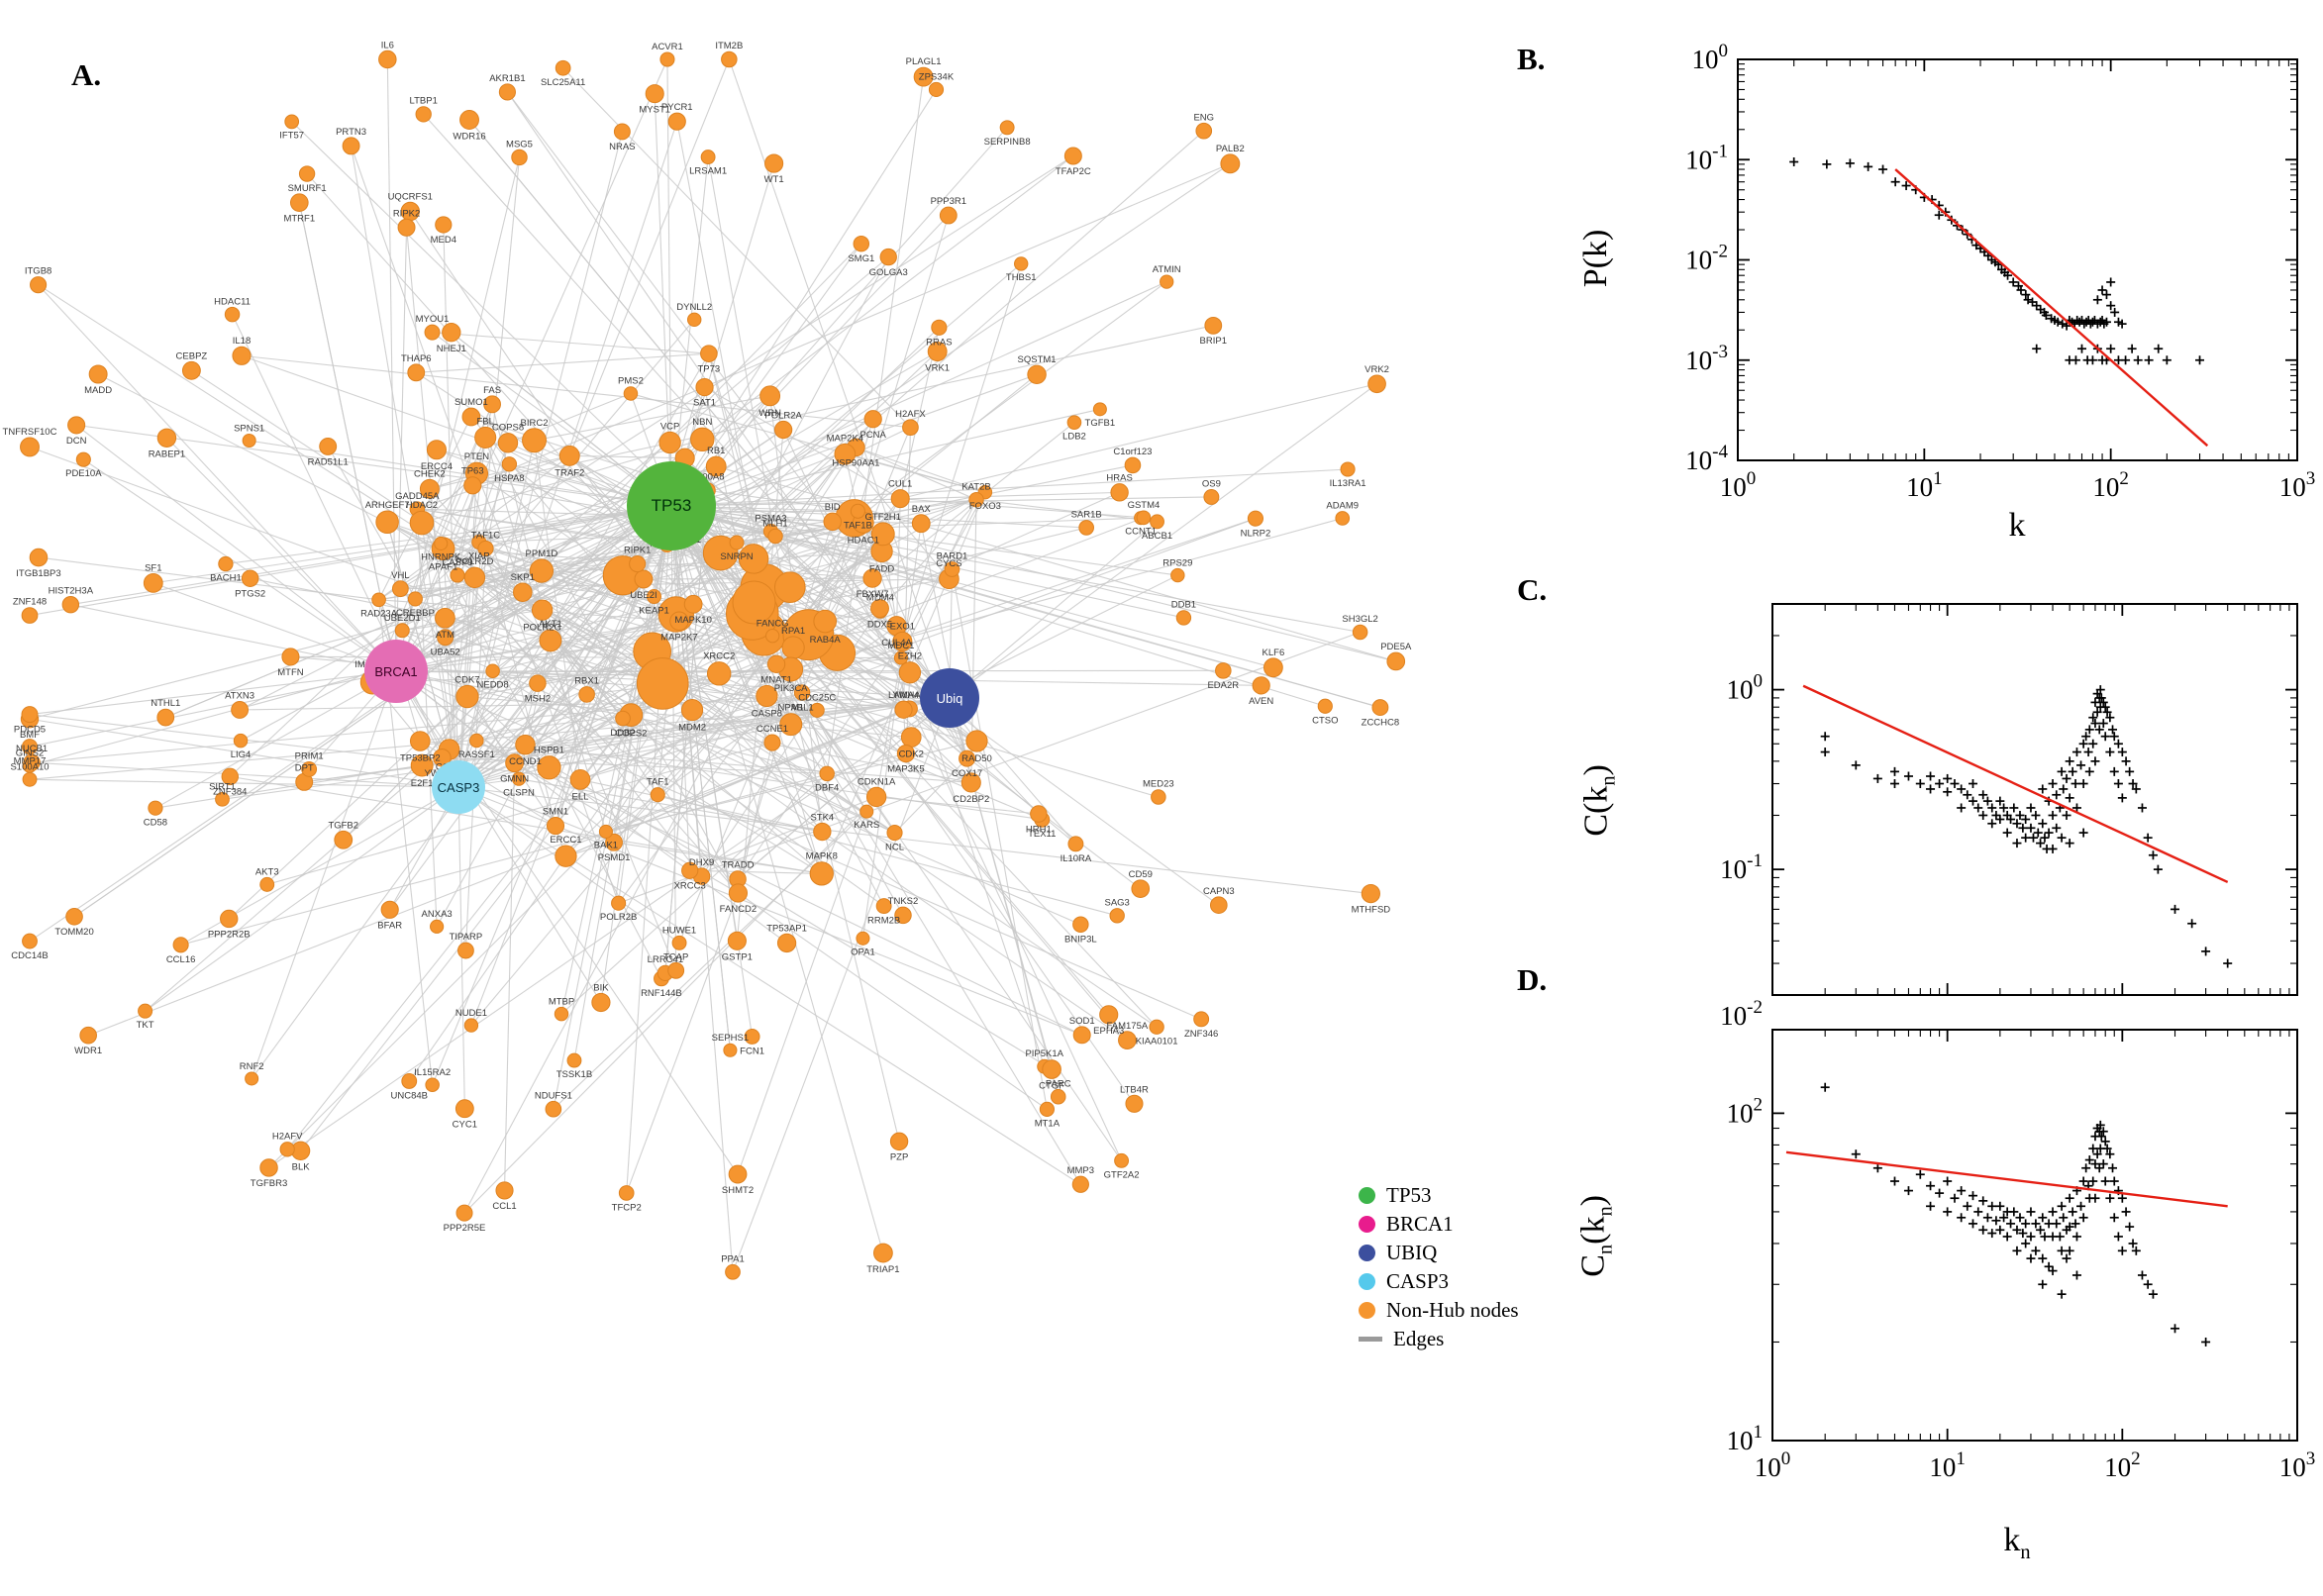 The width and height of the screenshot is (2323, 1596). I want to click on hub-label-Ubiq: Ubiq, so click(950, 698).